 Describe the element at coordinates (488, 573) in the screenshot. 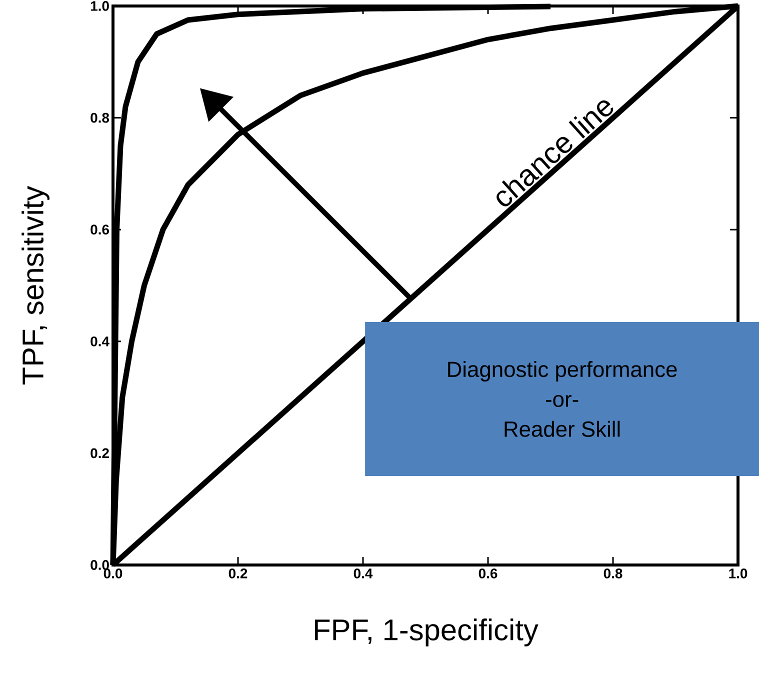

I see `x-tick-label: 0.6` at that location.